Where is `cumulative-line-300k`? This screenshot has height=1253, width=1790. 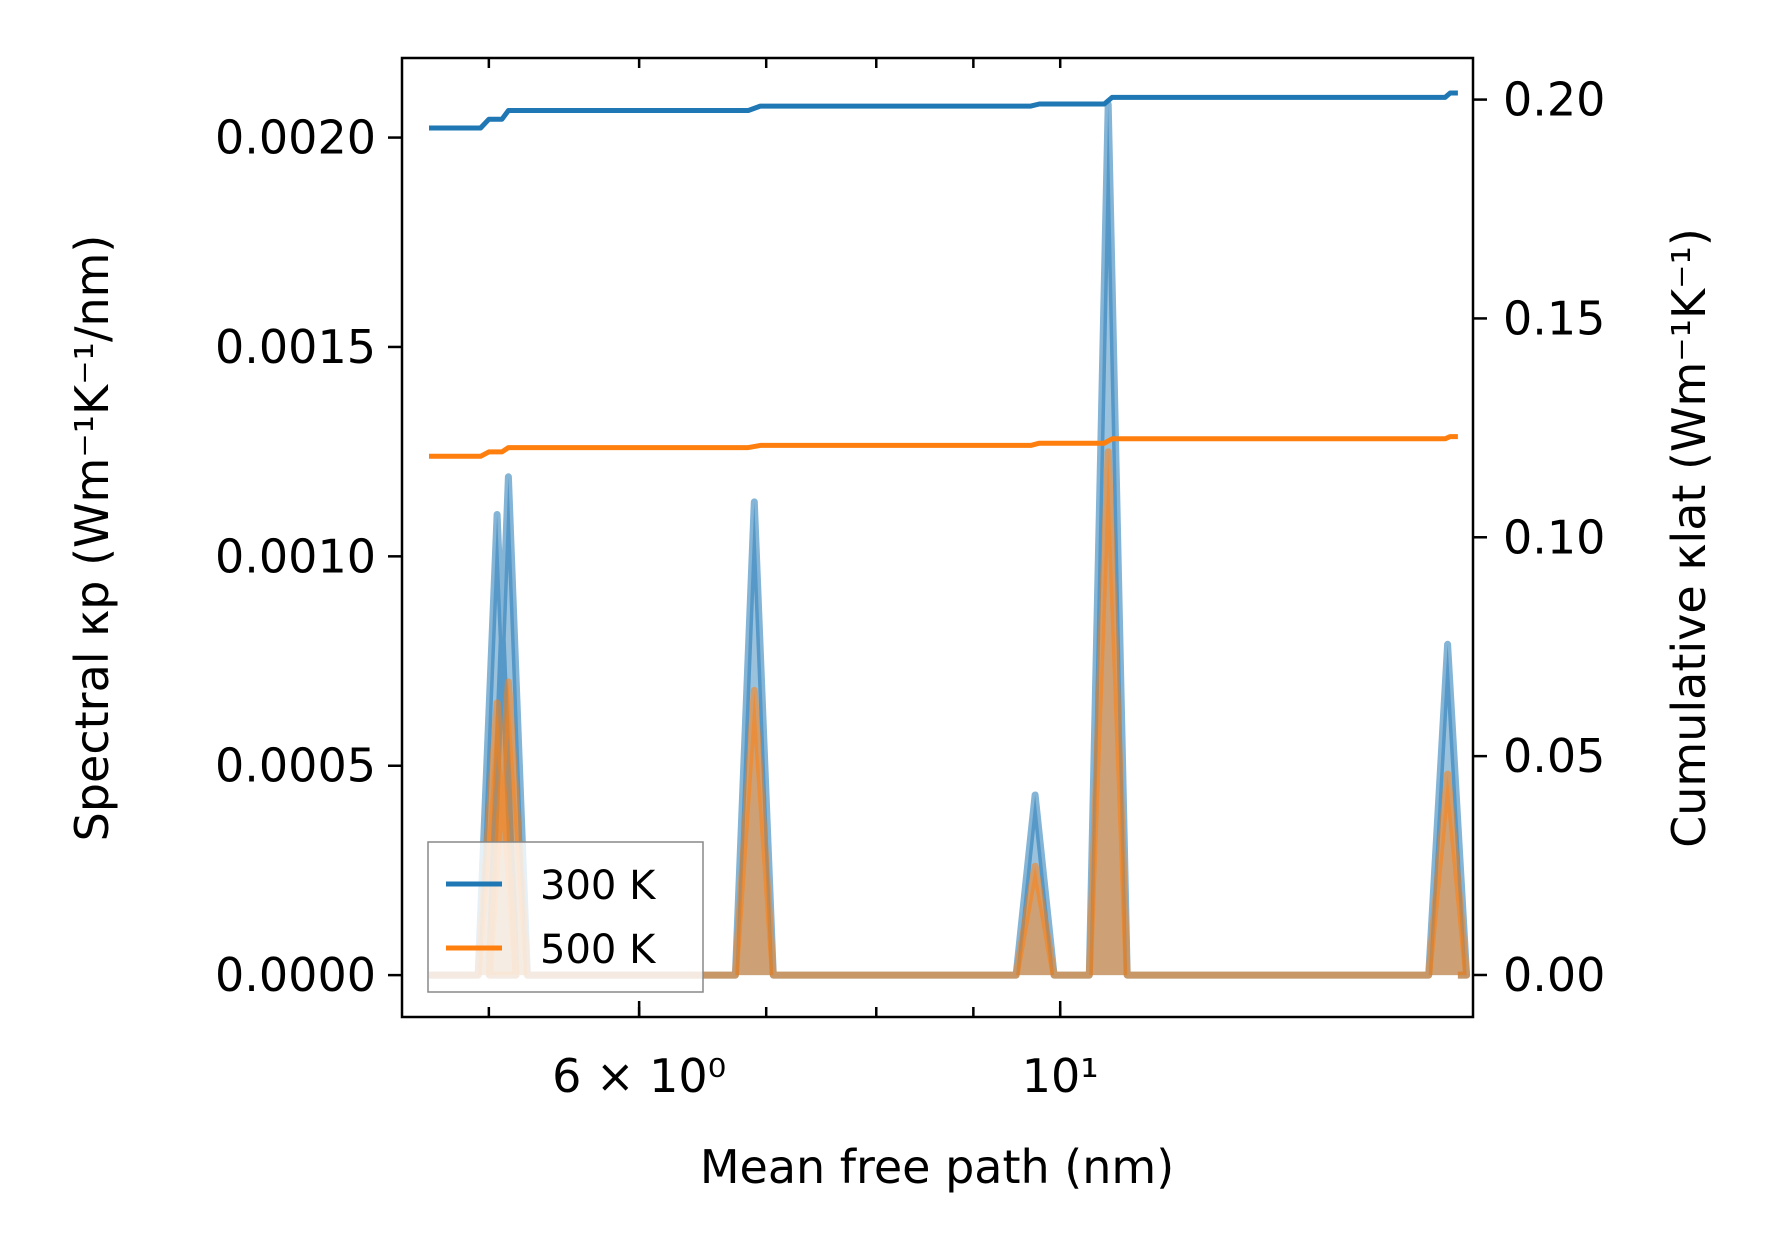 cumulative-line-300k is located at coordinates (943, 110).